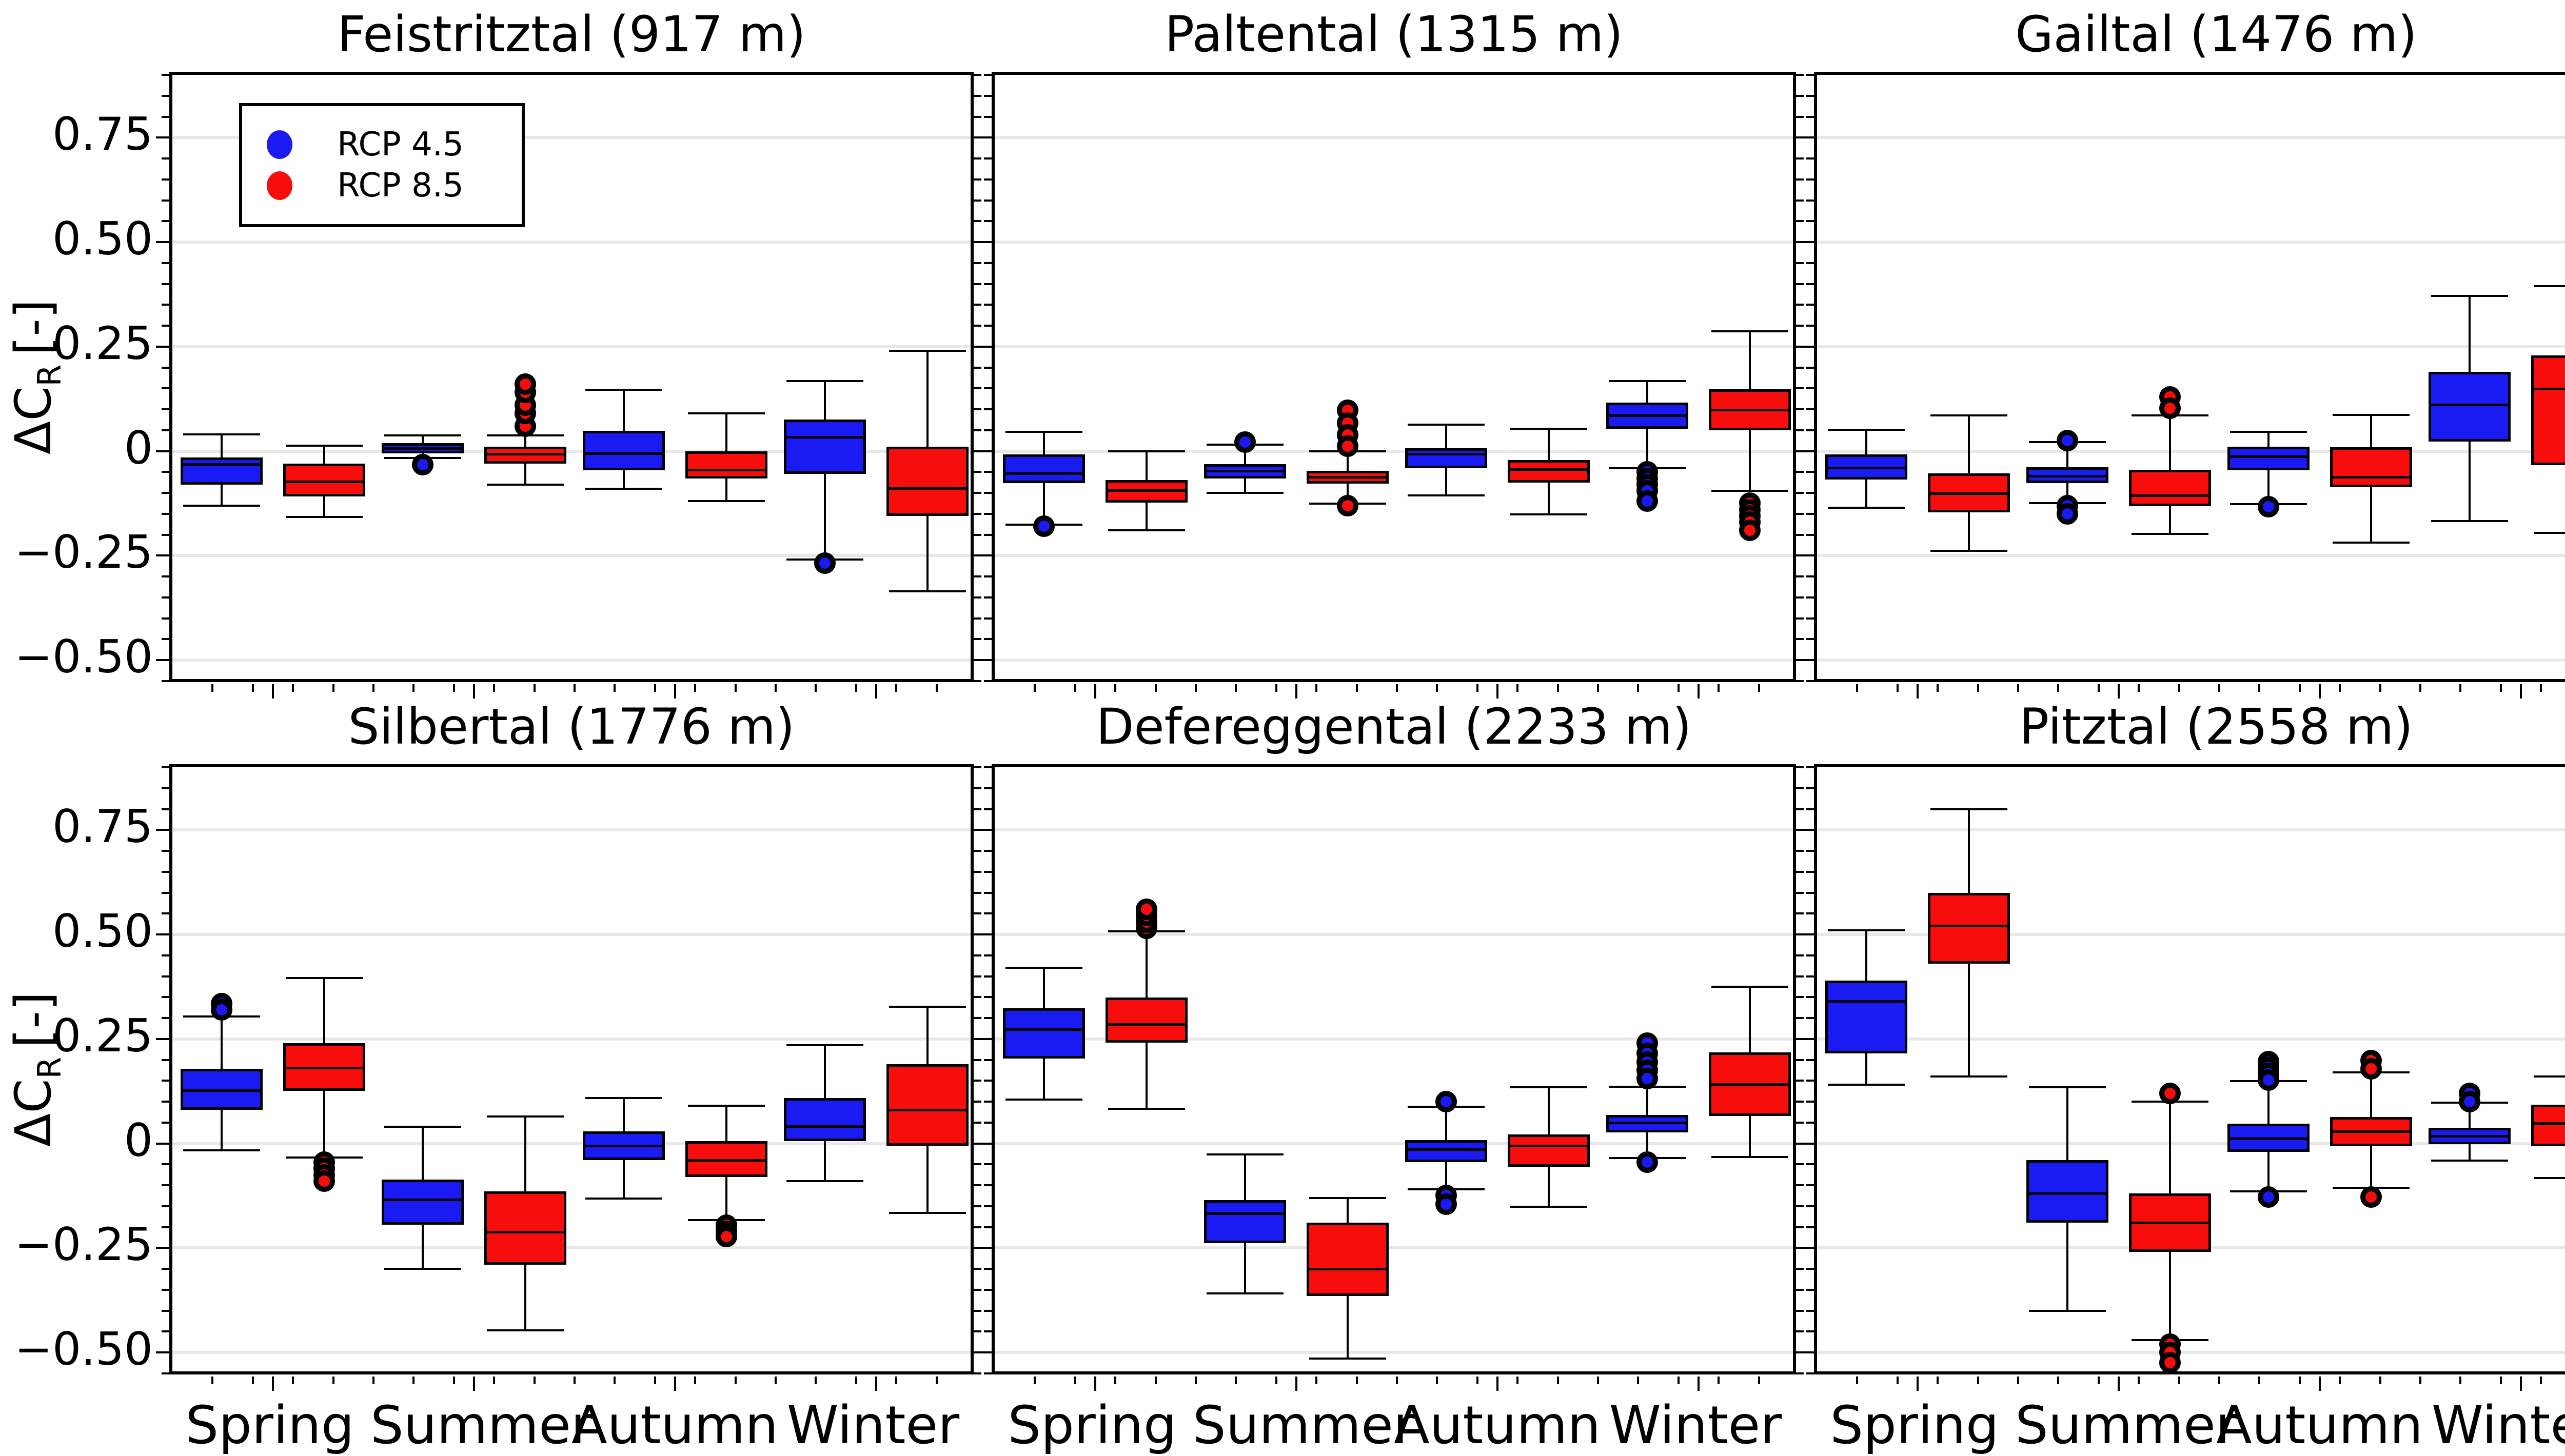 The width and height of the screenshot is (2565, 1456). I want to click on y-tick-label: −0.25, so click(83, 1244).